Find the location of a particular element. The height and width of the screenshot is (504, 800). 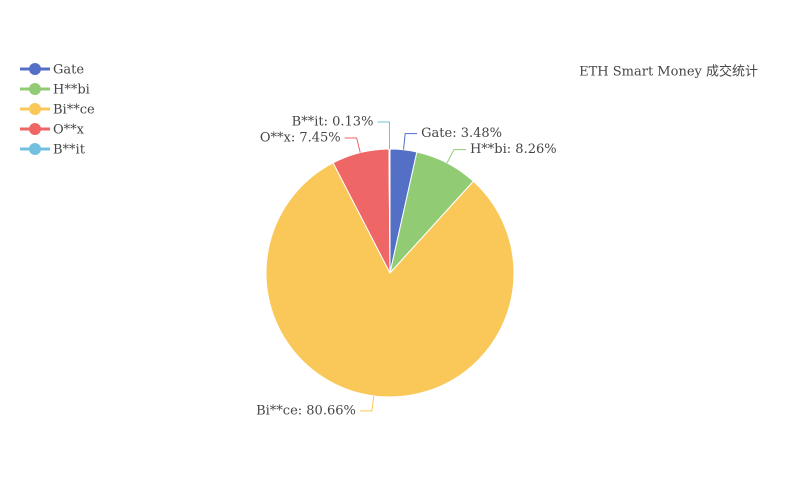

data-label: Gate: 3.48% is located at coordinates (461, 133).